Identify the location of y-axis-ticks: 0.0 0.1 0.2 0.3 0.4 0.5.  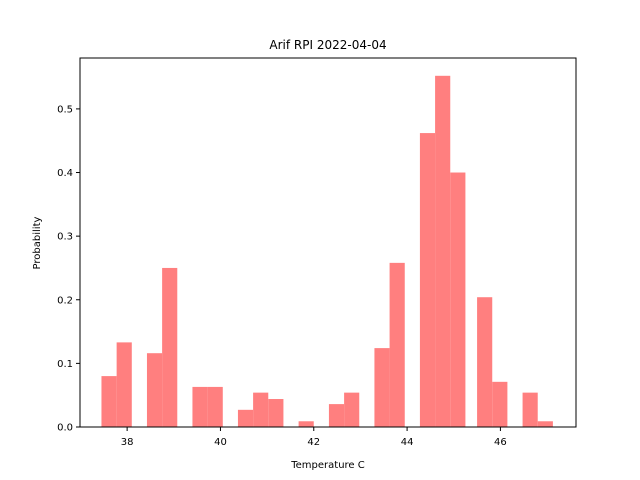
(68, 269).